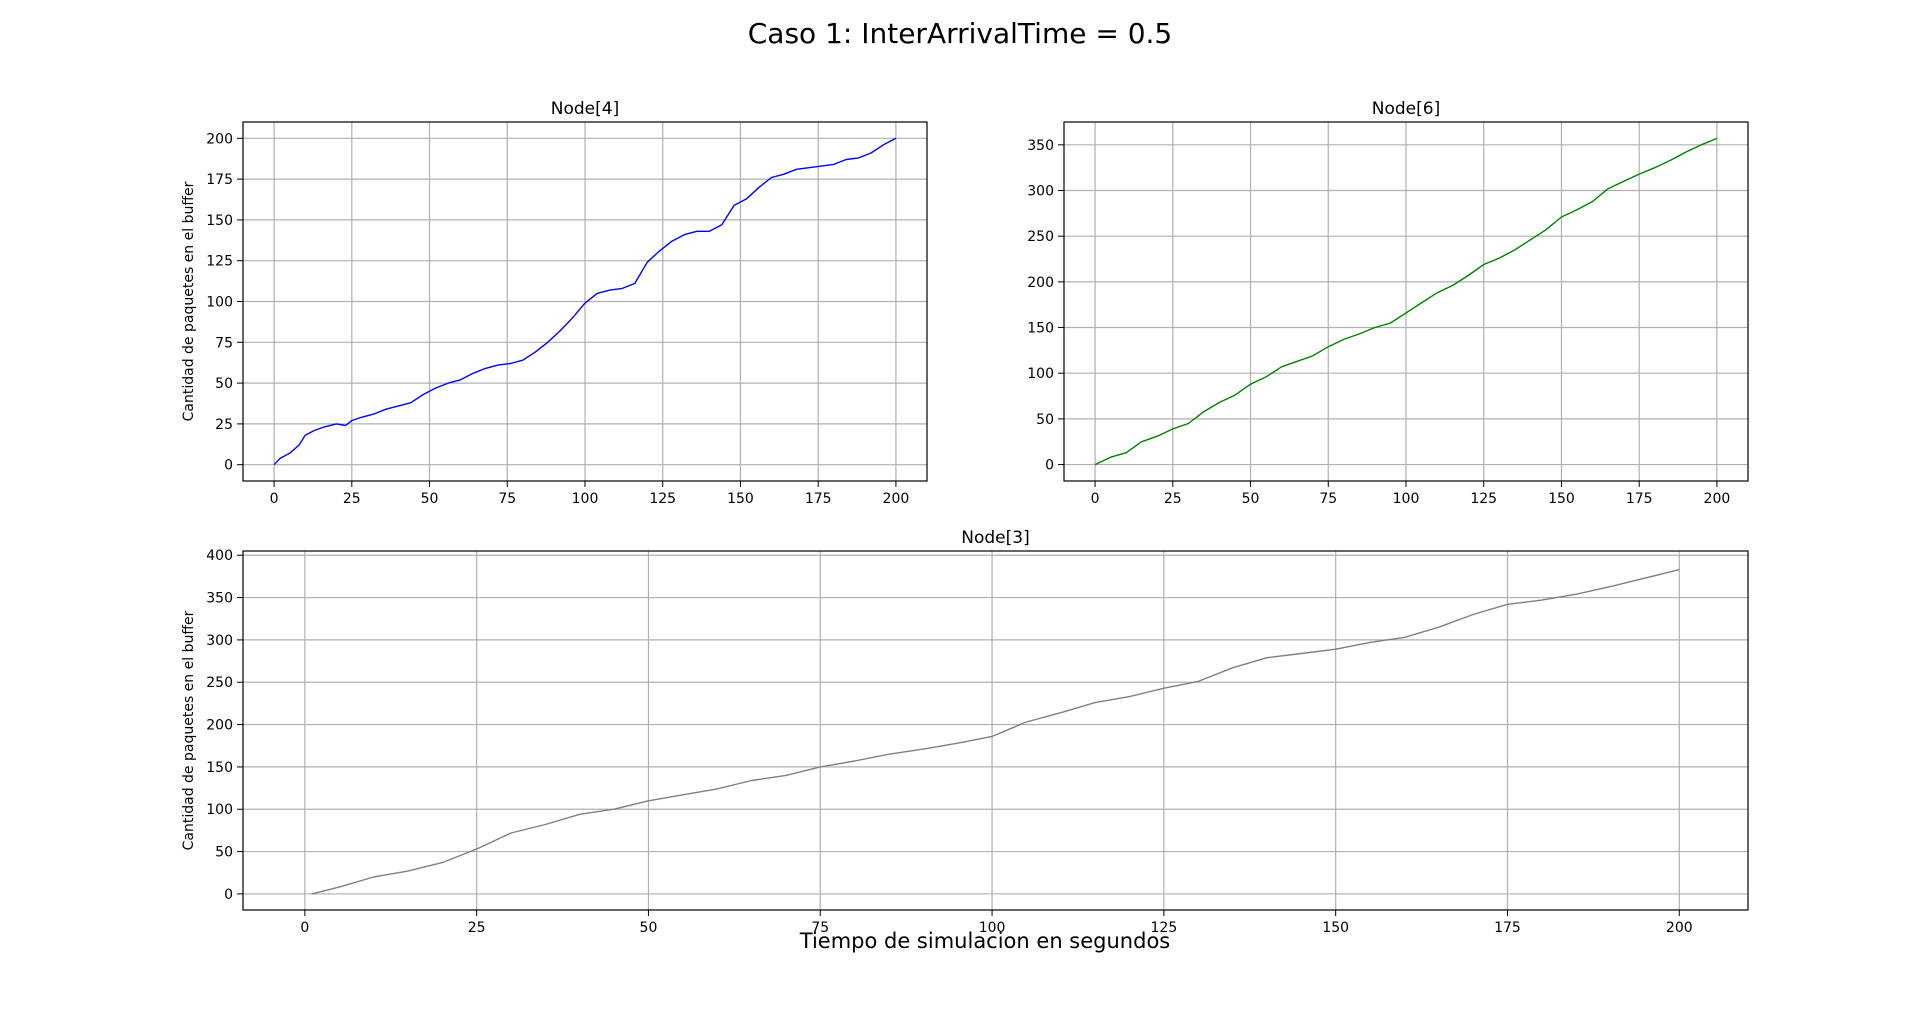 This screenshot has width=1920, height=1010. Describe the element at coordinates (219, 556) in the screenshot. I see `y-tick-label: 400` at that location.